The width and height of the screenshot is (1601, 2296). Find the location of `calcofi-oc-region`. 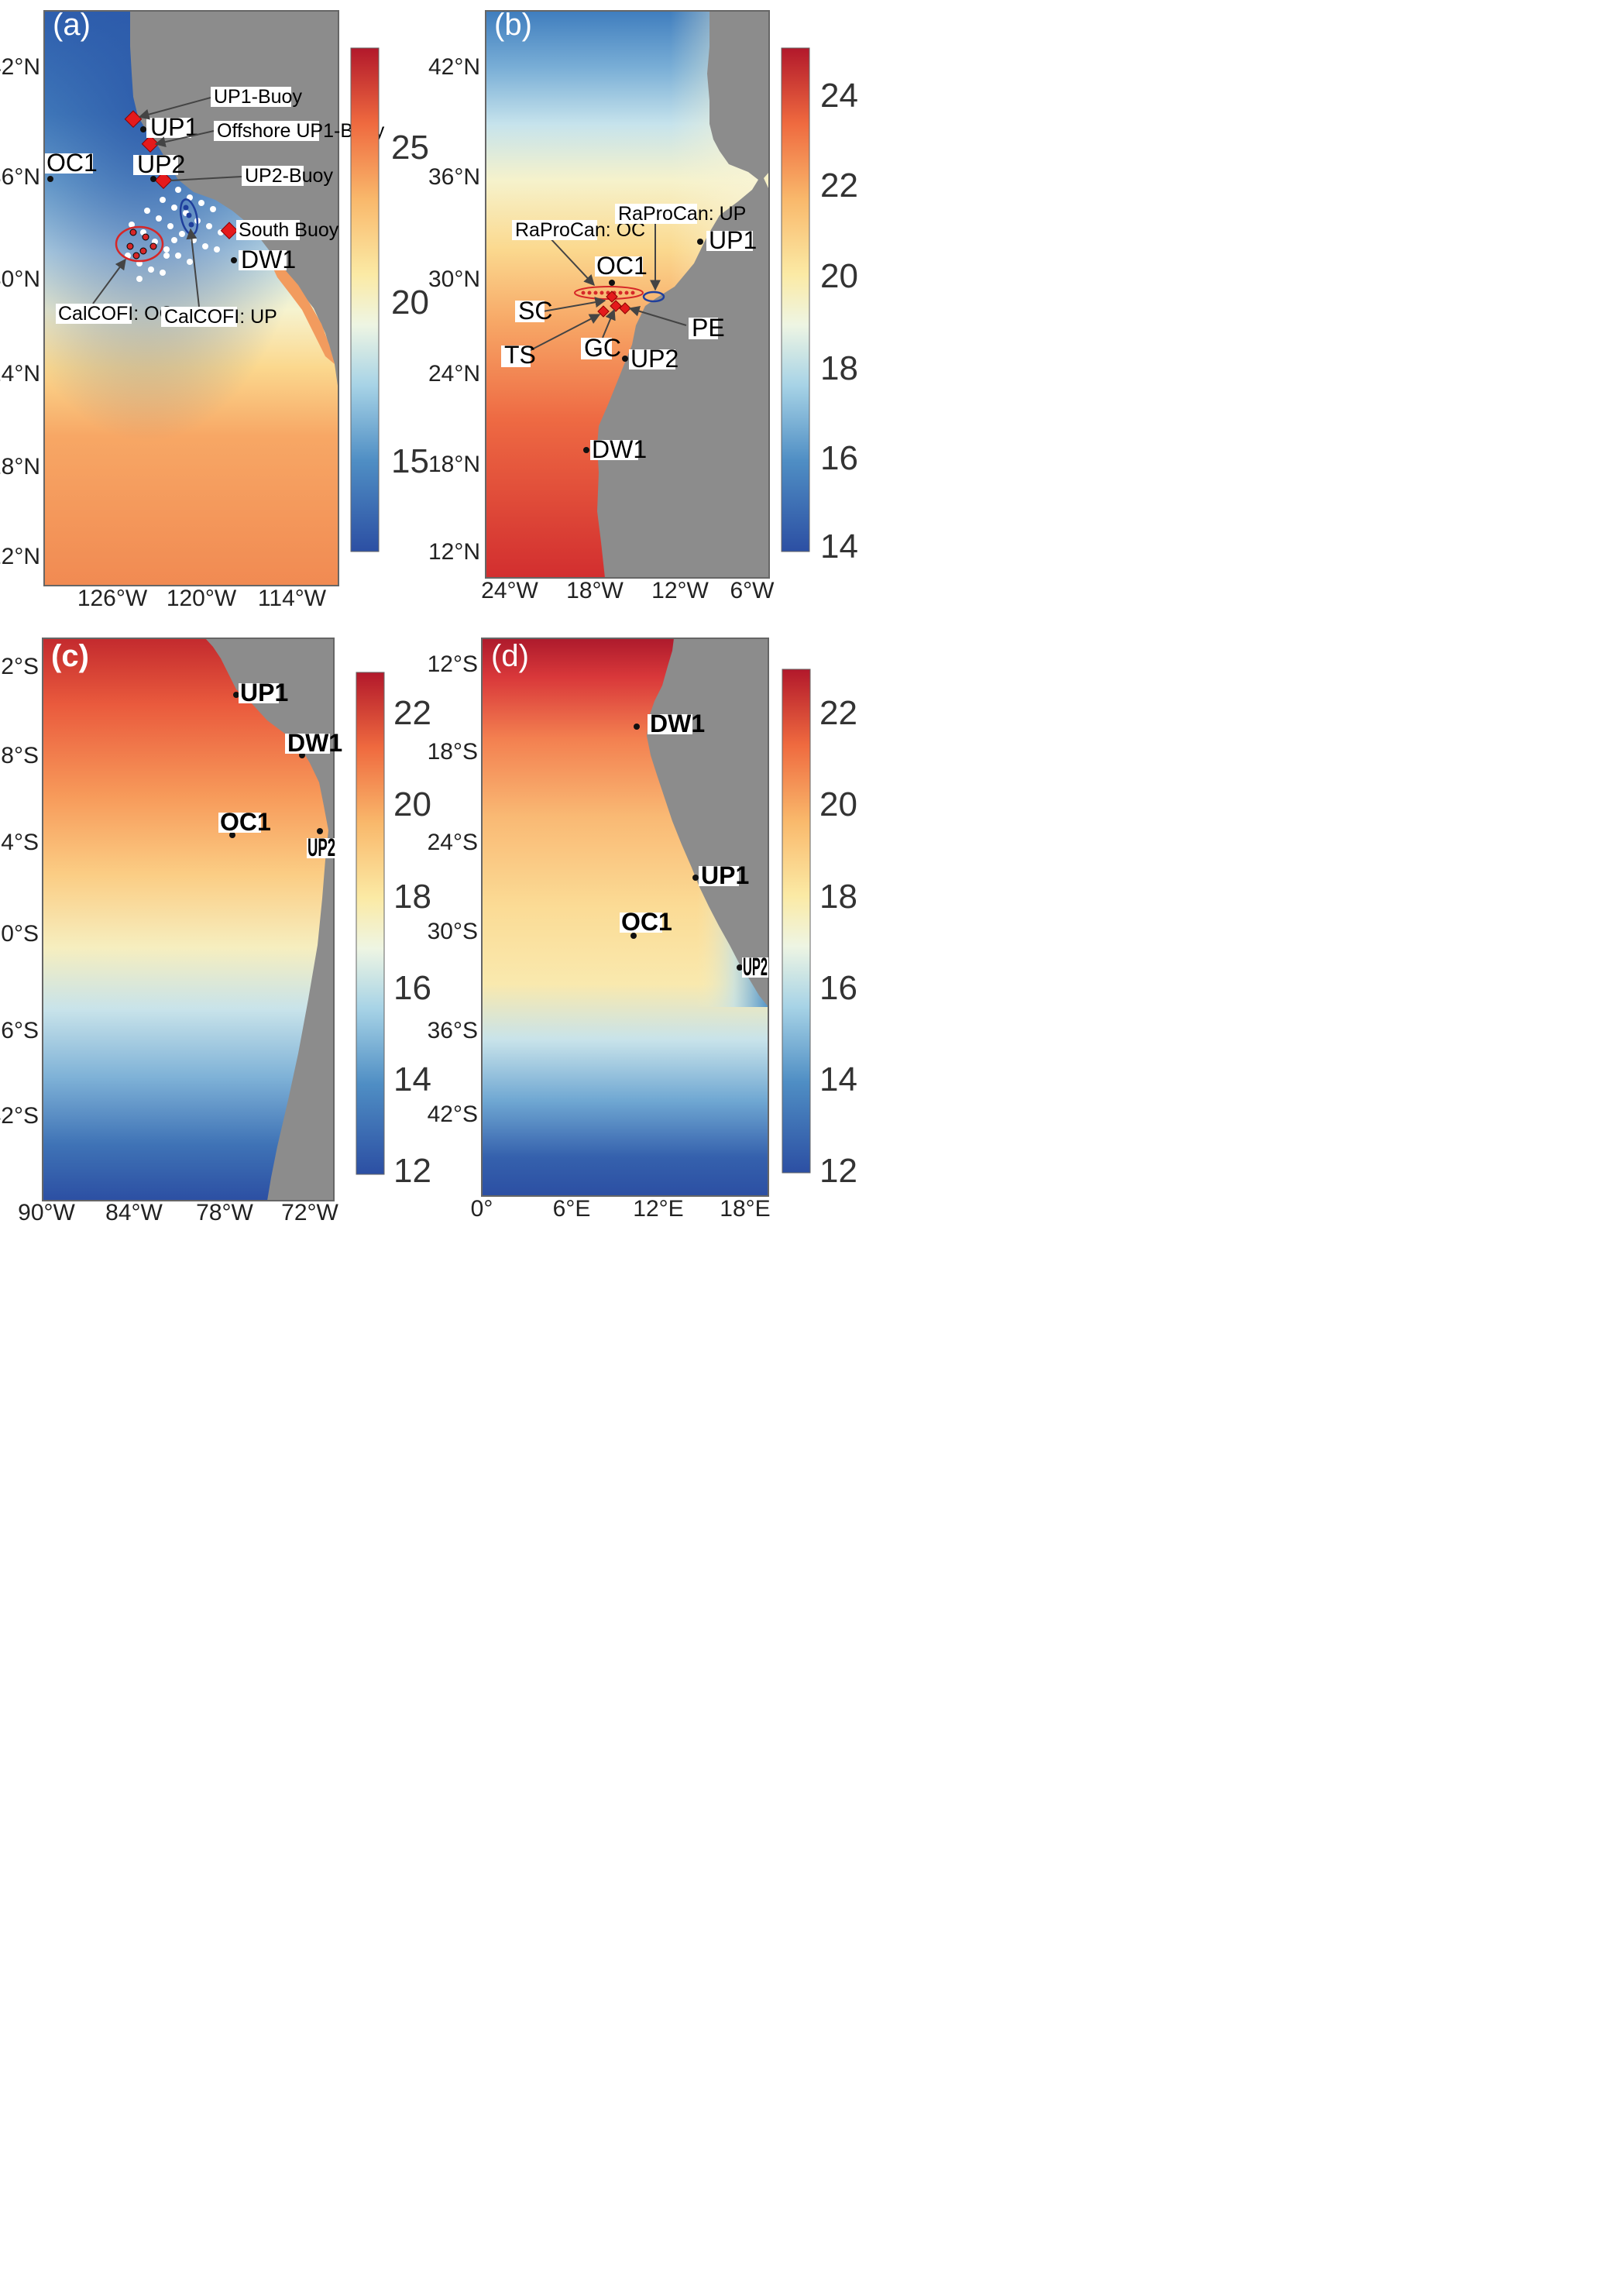

calcofi-oc-region is located at coordinates (139, 244).